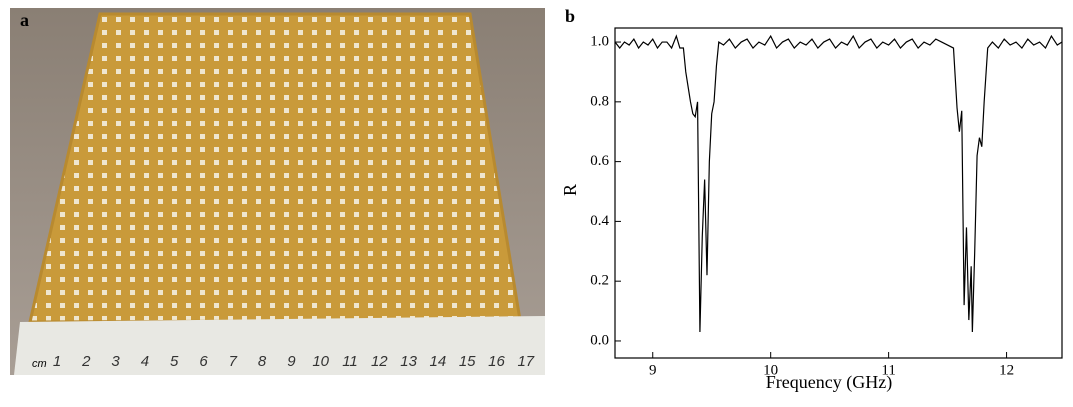 The height and width of the screenshot is (407, 1073). Describe the element at coordinates (770, 370) in the screenshot. I see `x-tick-label: 10` at that location.